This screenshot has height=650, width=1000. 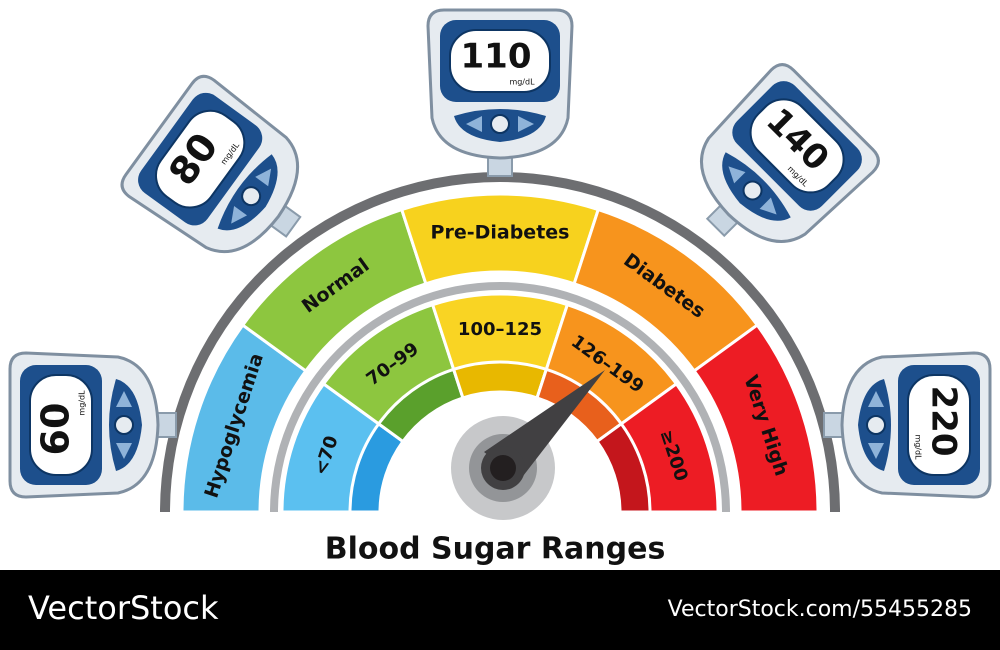 I want to click on meter-value: 60, so click(x=56, y=429).